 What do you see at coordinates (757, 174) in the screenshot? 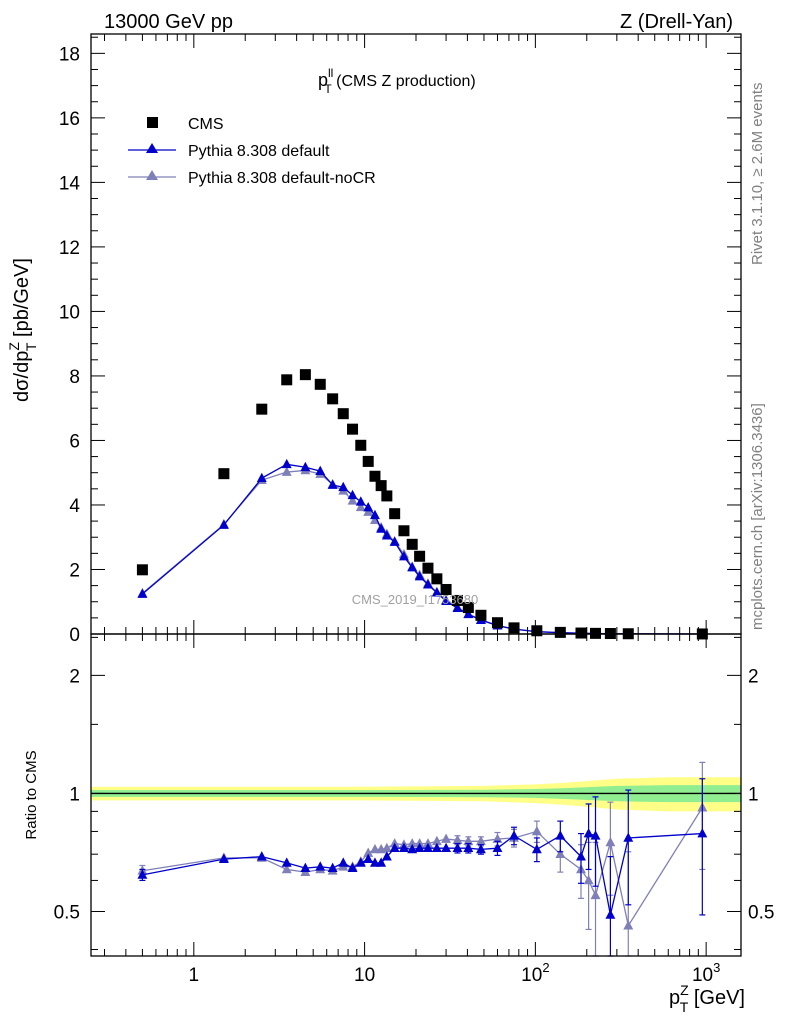
I see `side-text-rivet: Rivet 3.1.10, ≥ 2.6M events` at bounding box center [757, 174].